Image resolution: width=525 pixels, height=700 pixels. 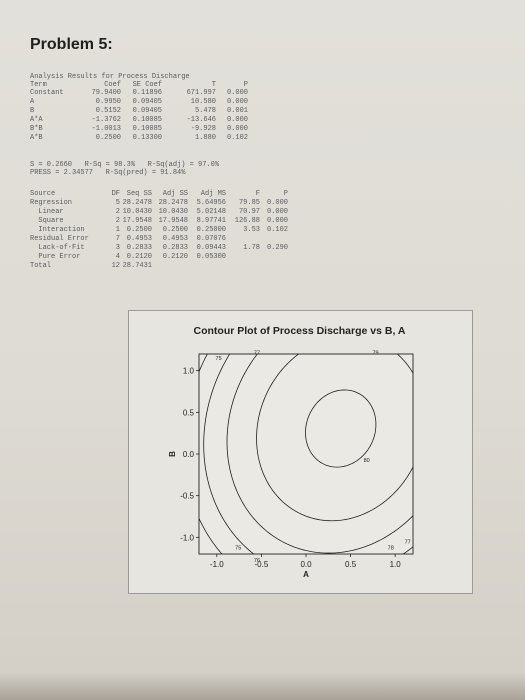 What do you see at coordinates (249, 203) in the screenshot?
I see `anova-table-cell: 79.85` at bounding box center [249, 203].